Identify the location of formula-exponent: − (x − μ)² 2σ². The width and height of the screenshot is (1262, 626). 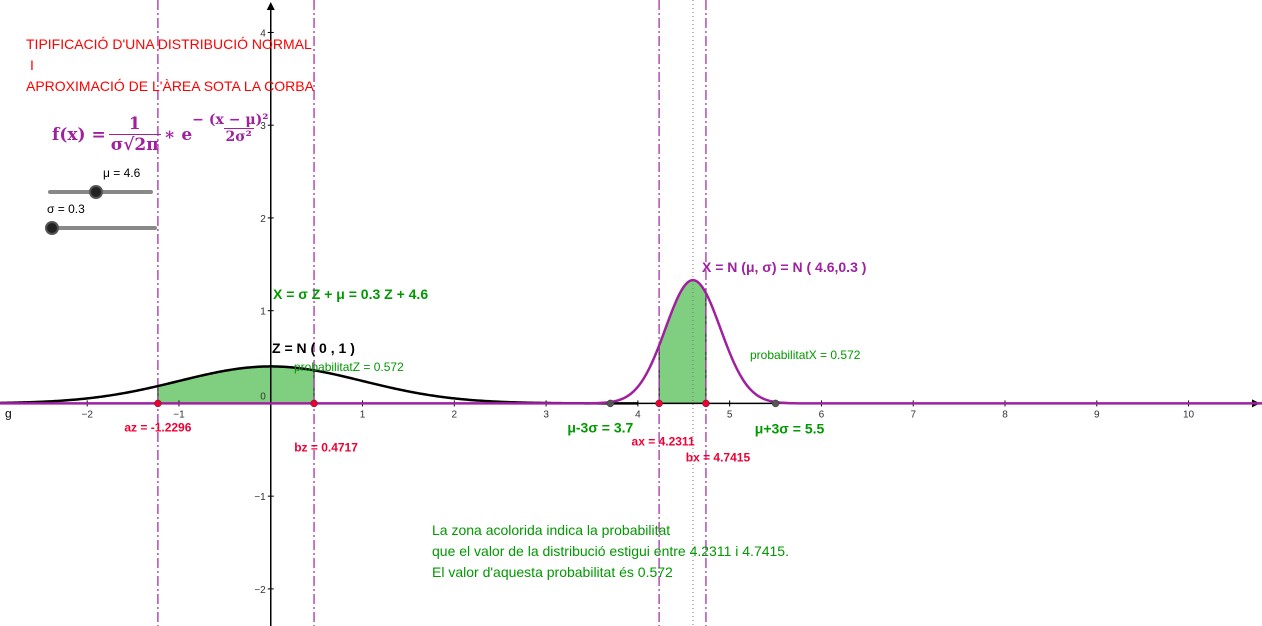
(232, 128).